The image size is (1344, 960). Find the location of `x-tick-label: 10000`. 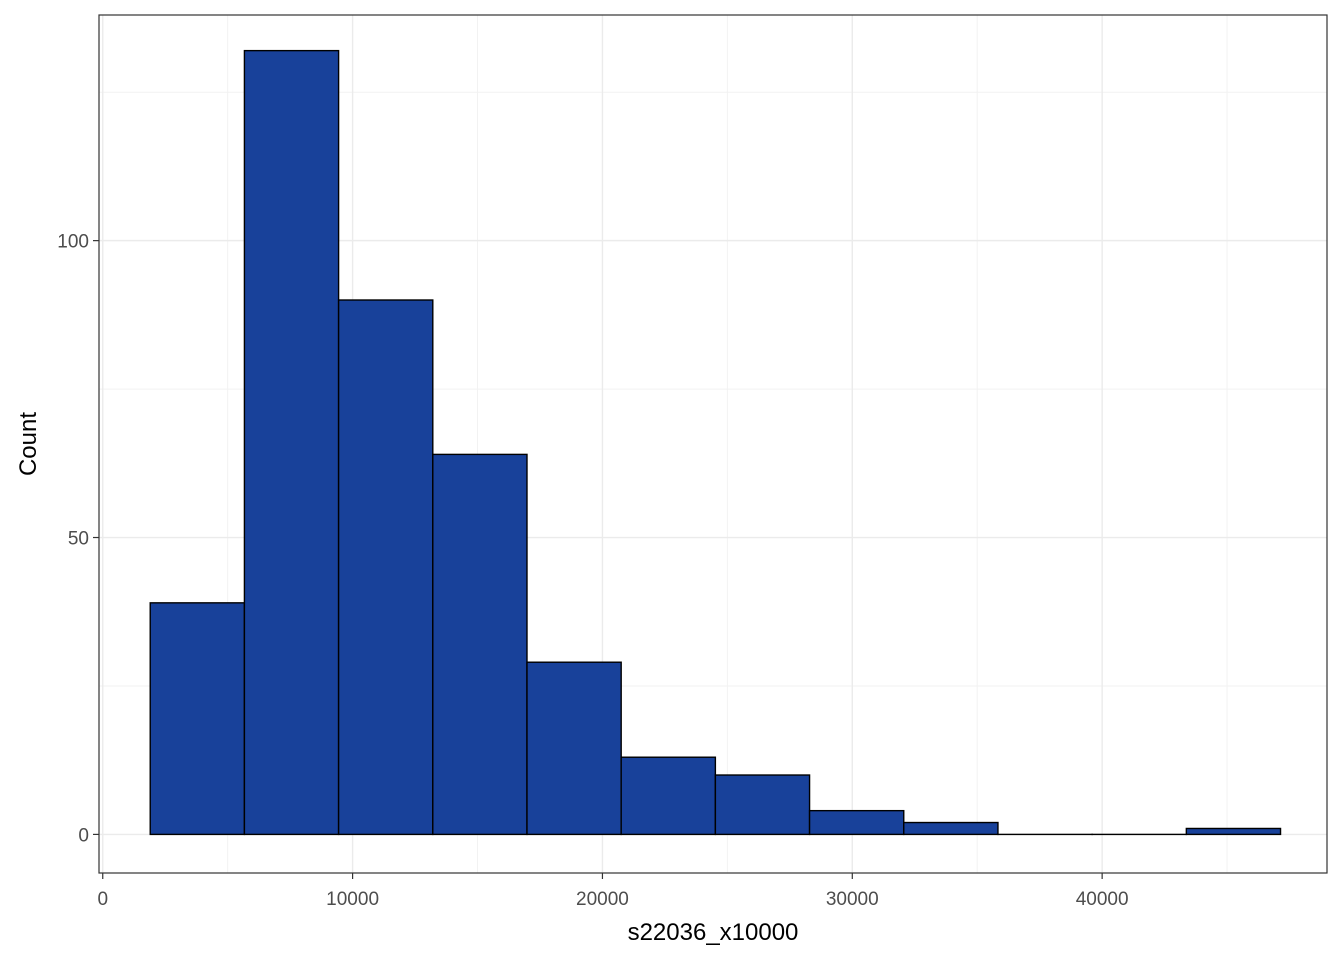

x-tick-label: 10000 is located at coordinates (352, 899).